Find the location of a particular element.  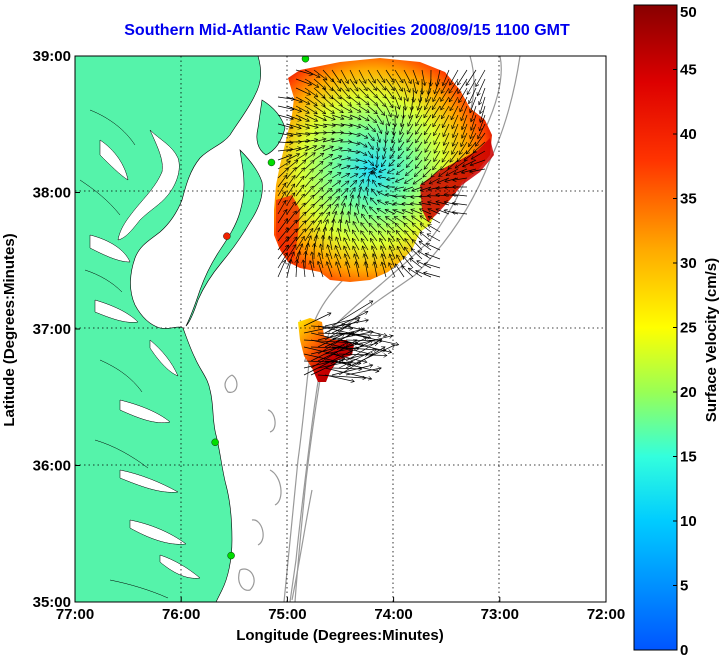

radar-station-marker is located at coordinates (271, 162).